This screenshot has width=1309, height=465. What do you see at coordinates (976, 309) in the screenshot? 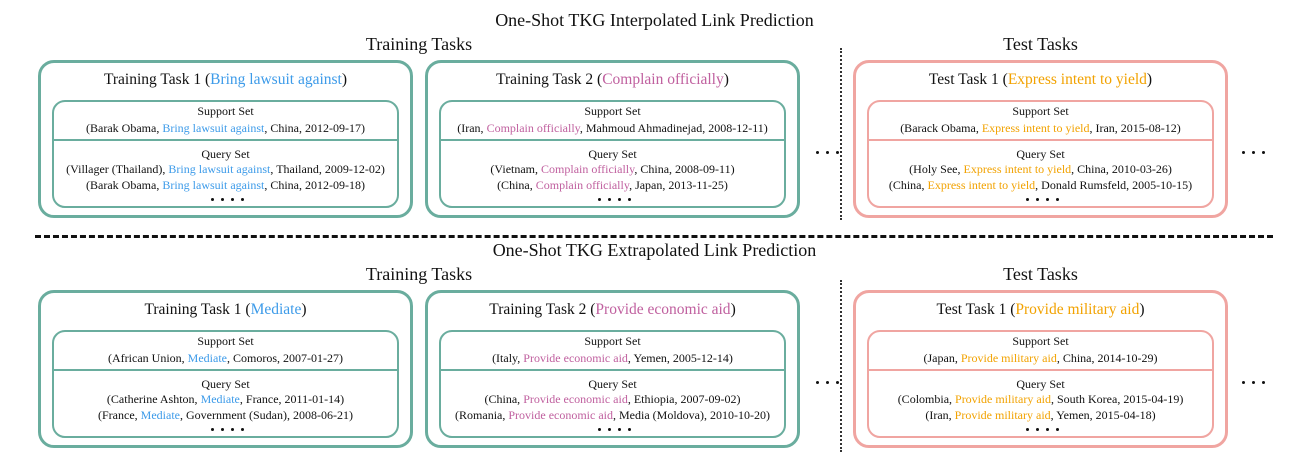
I see `task-title-prefix: Test Task 1 (` at bounding box center [976, 309].